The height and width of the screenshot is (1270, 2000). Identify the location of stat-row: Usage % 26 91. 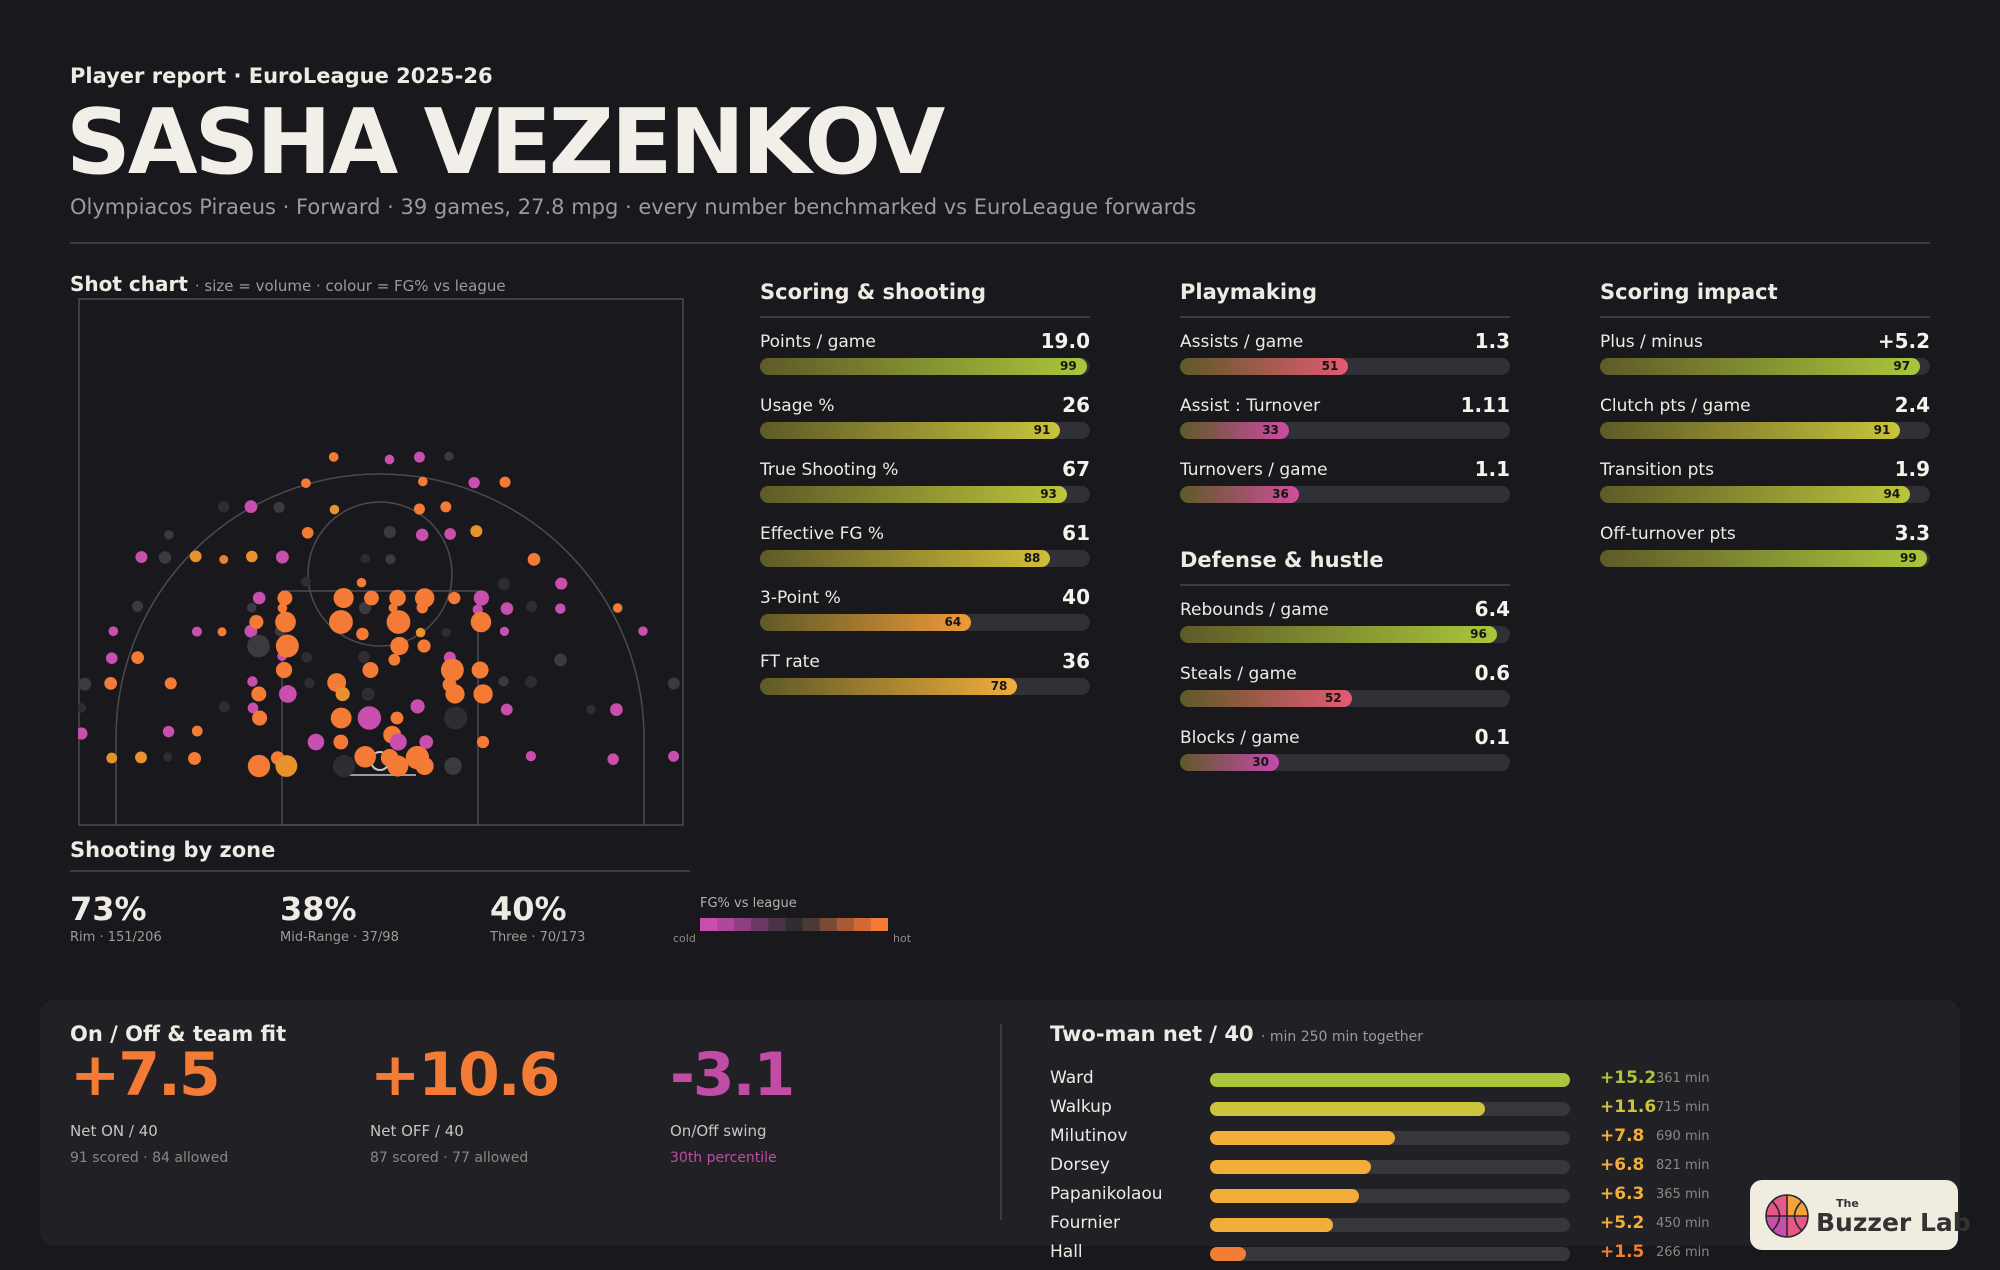
(925, 414).